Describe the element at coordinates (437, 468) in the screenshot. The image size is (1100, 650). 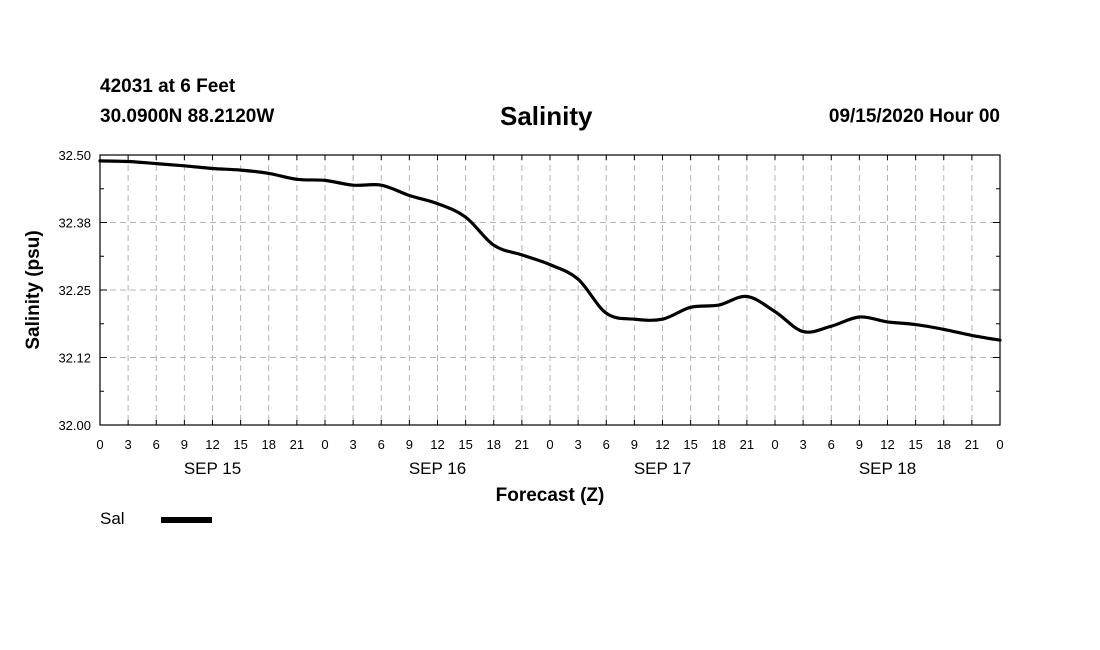
I see `day-label: SEP 16` at that location.